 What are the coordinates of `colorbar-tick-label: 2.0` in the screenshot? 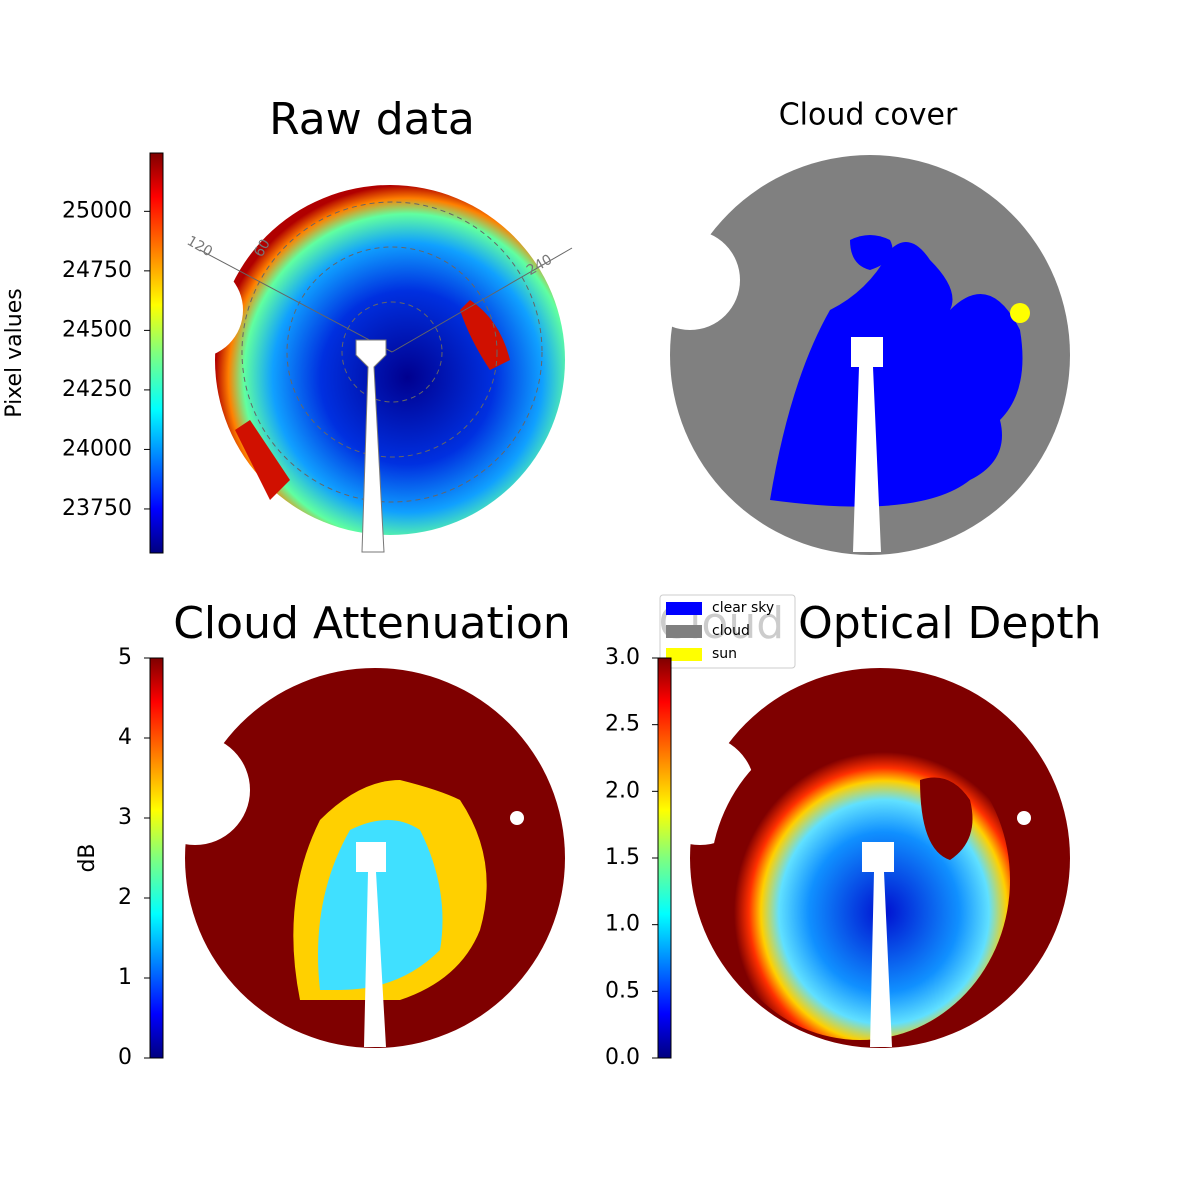 It's located at (622, 790).